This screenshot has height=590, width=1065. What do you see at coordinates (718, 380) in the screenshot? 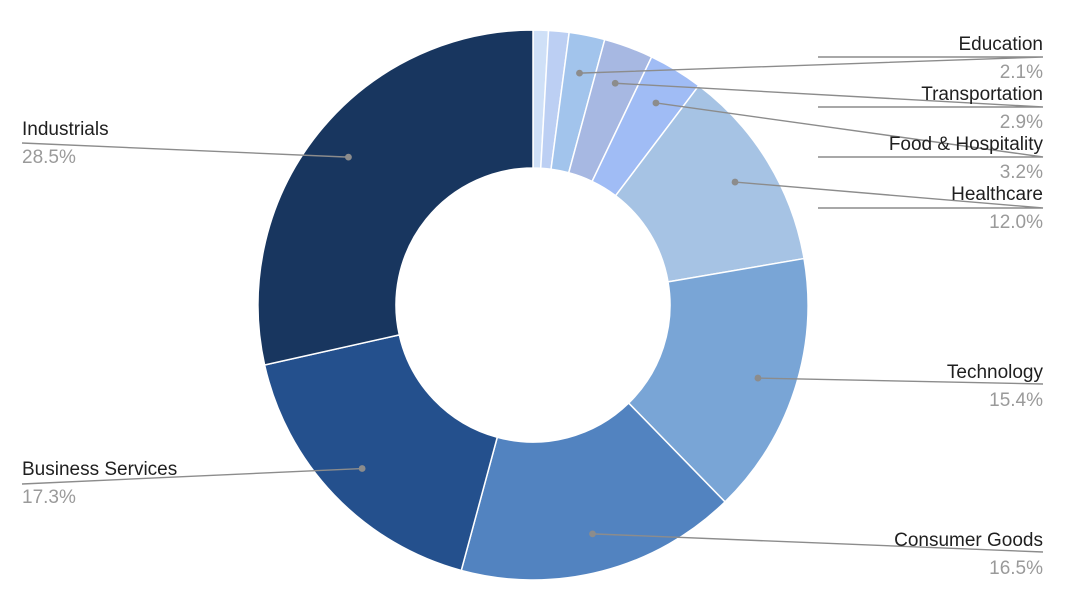
I see `slice-technology` at bounding box center [718, 380].